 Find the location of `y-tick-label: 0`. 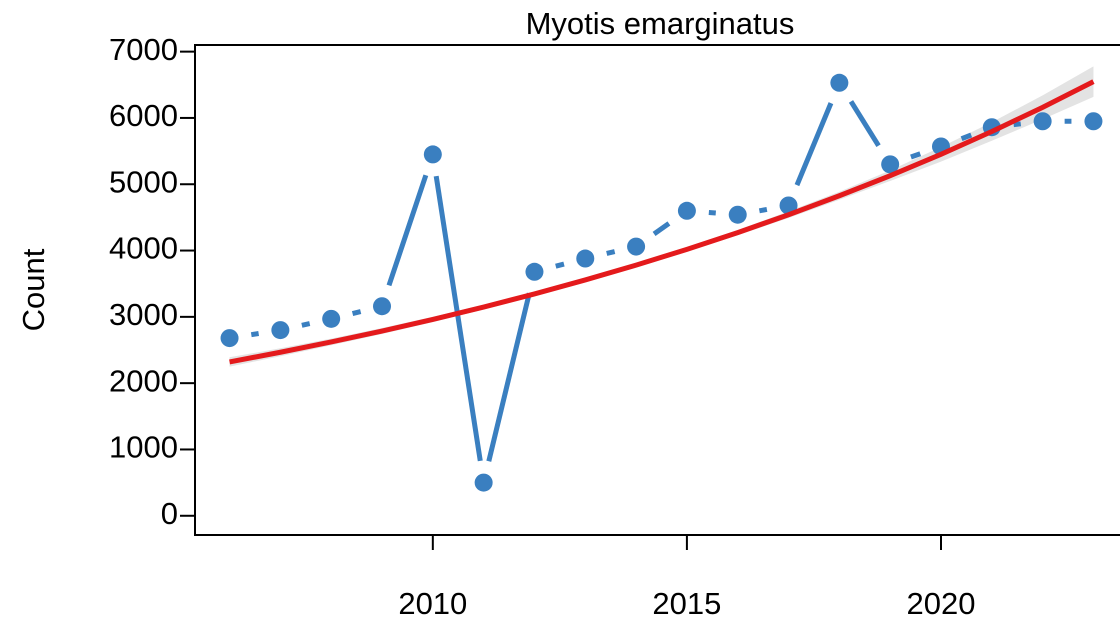

y-tick-label: 0 is located at coordinates (169, 513).